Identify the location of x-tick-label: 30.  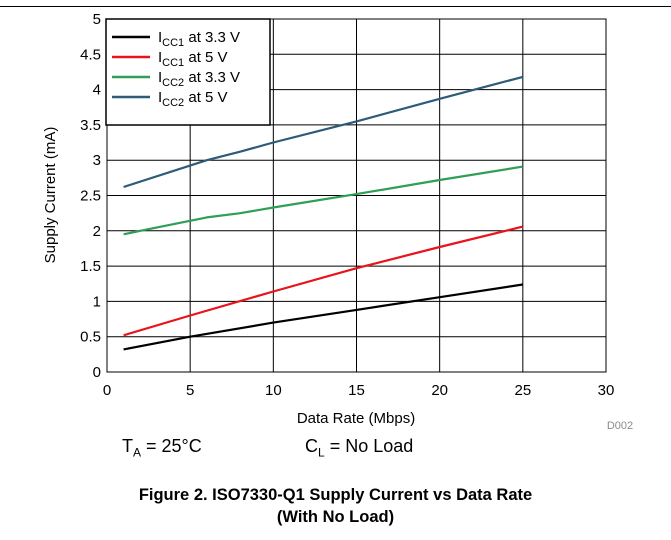
(606, 390).